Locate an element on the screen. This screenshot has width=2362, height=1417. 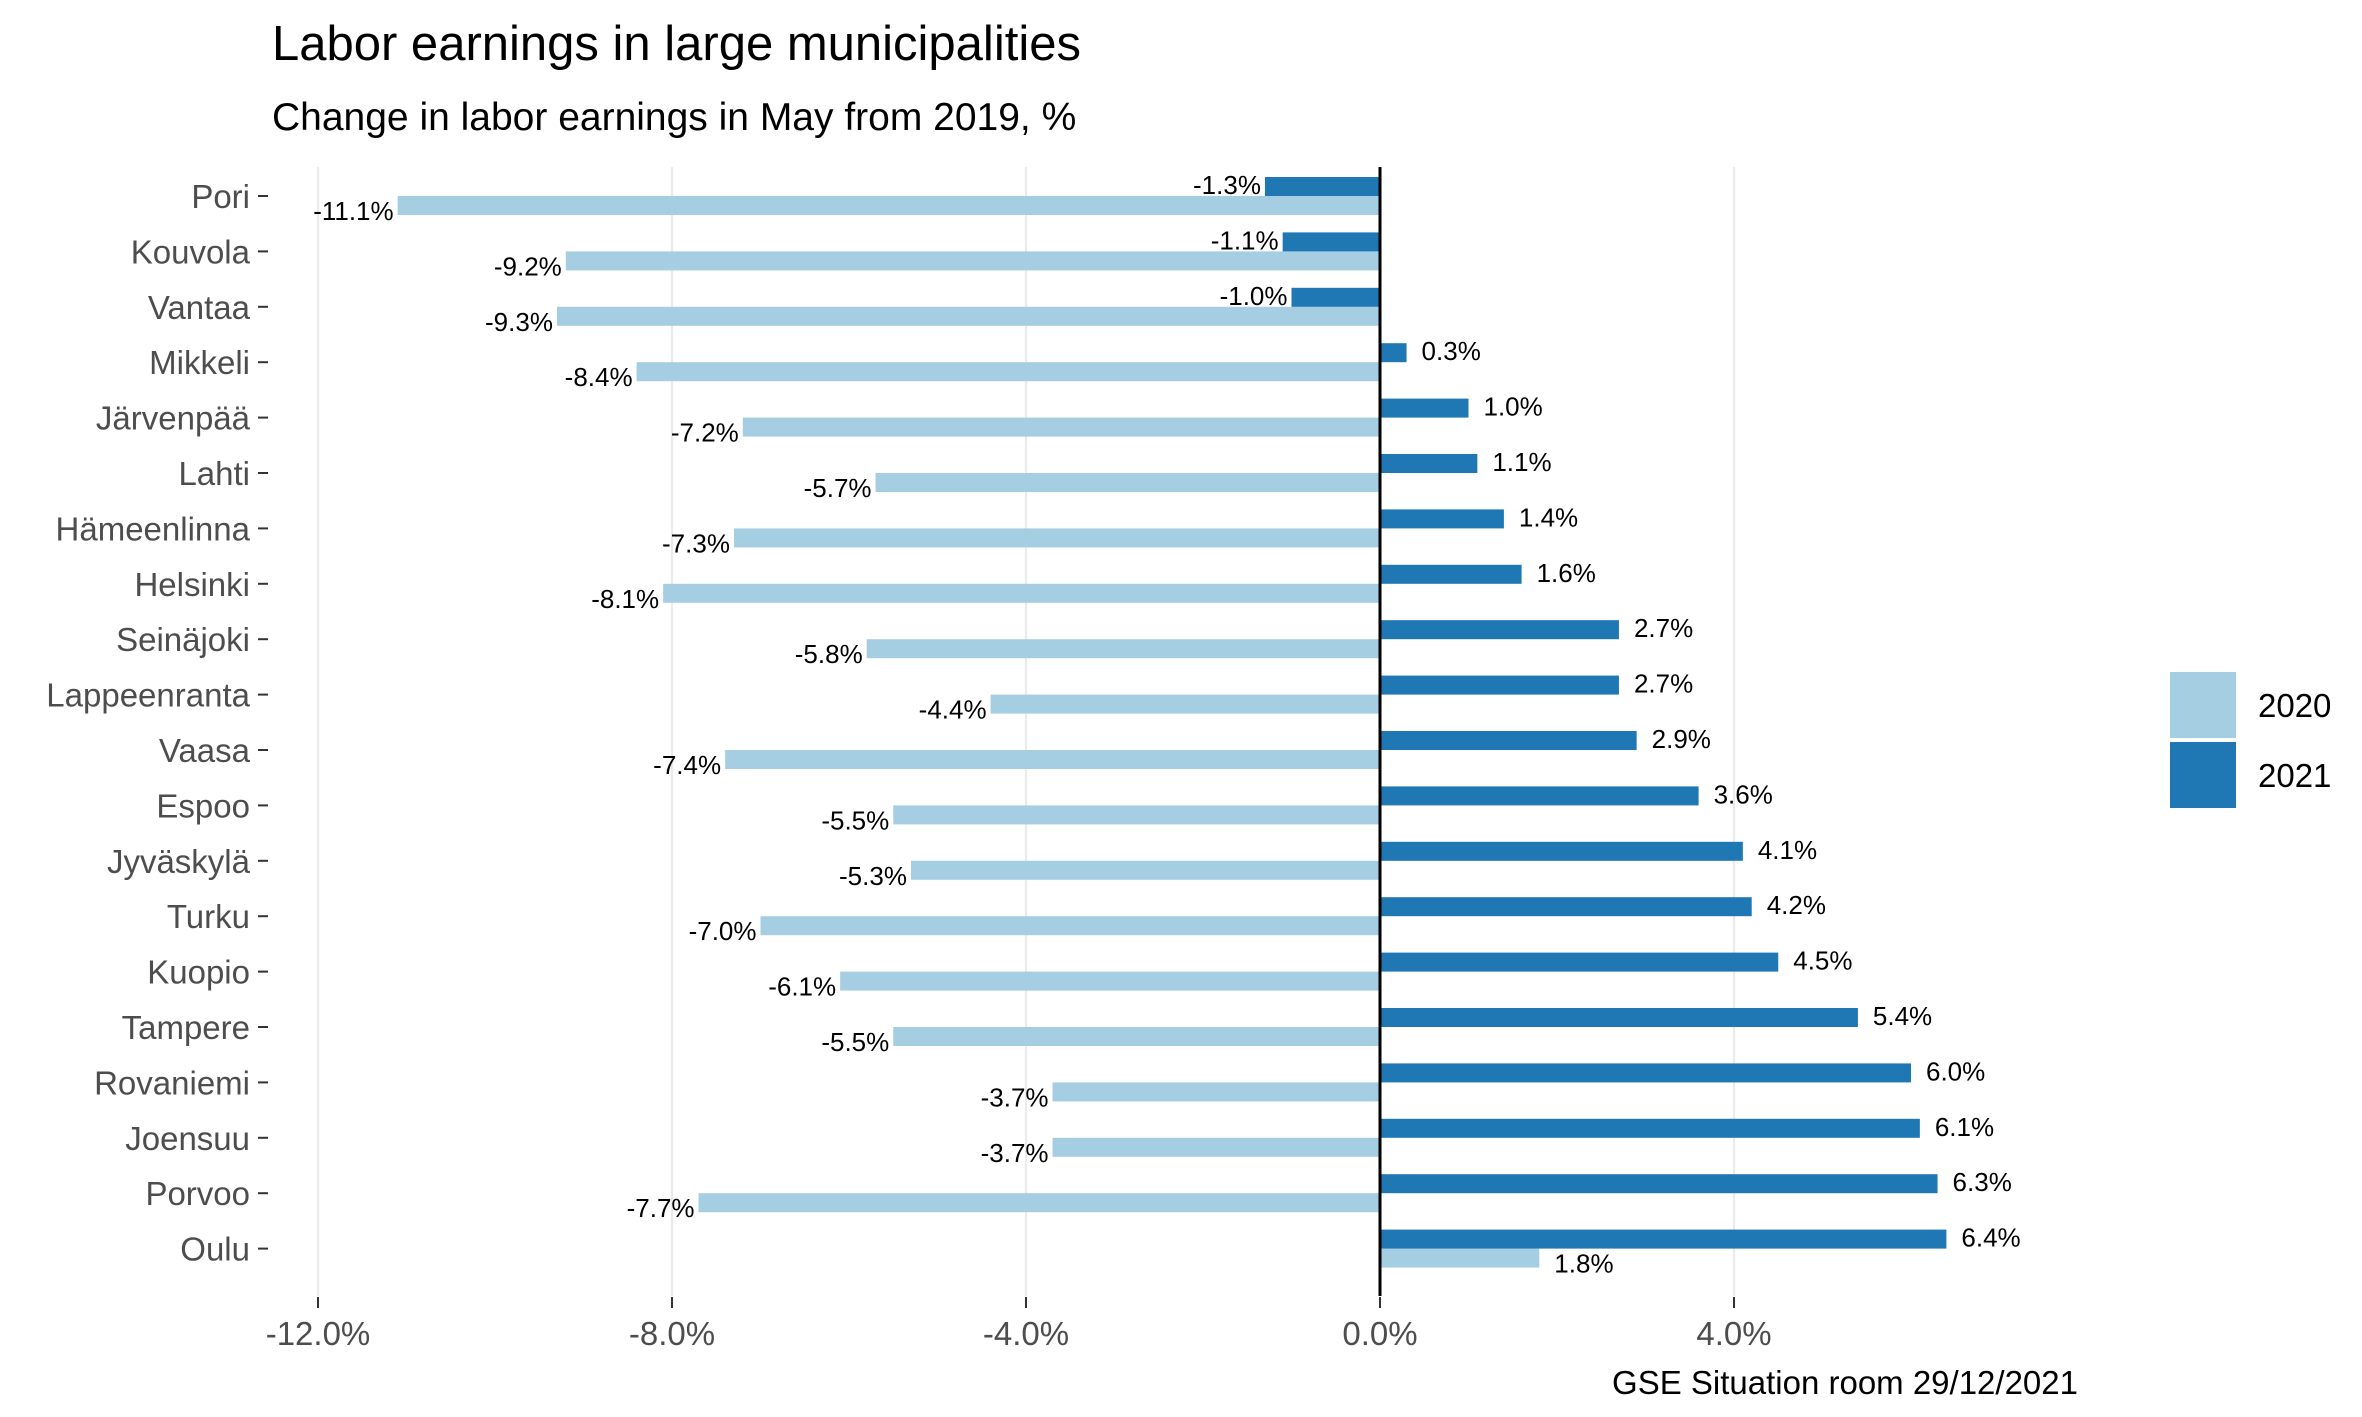
data-label-2020: -5.3% is located at coordinates (873, 876).